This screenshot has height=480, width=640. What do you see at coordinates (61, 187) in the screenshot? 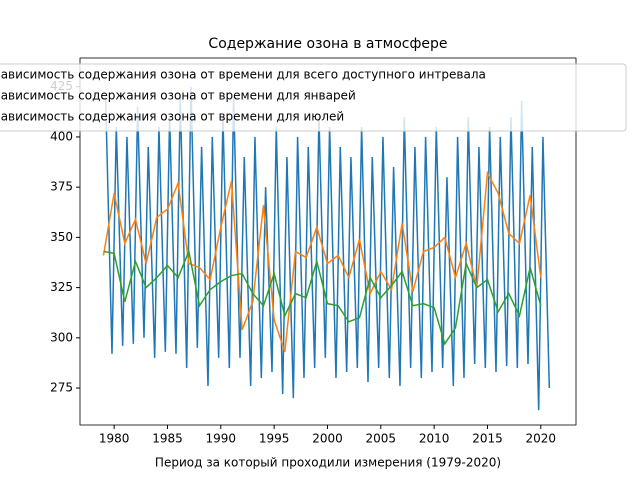
I see `y-tick-label: 375` at bounding box center [61, 187].